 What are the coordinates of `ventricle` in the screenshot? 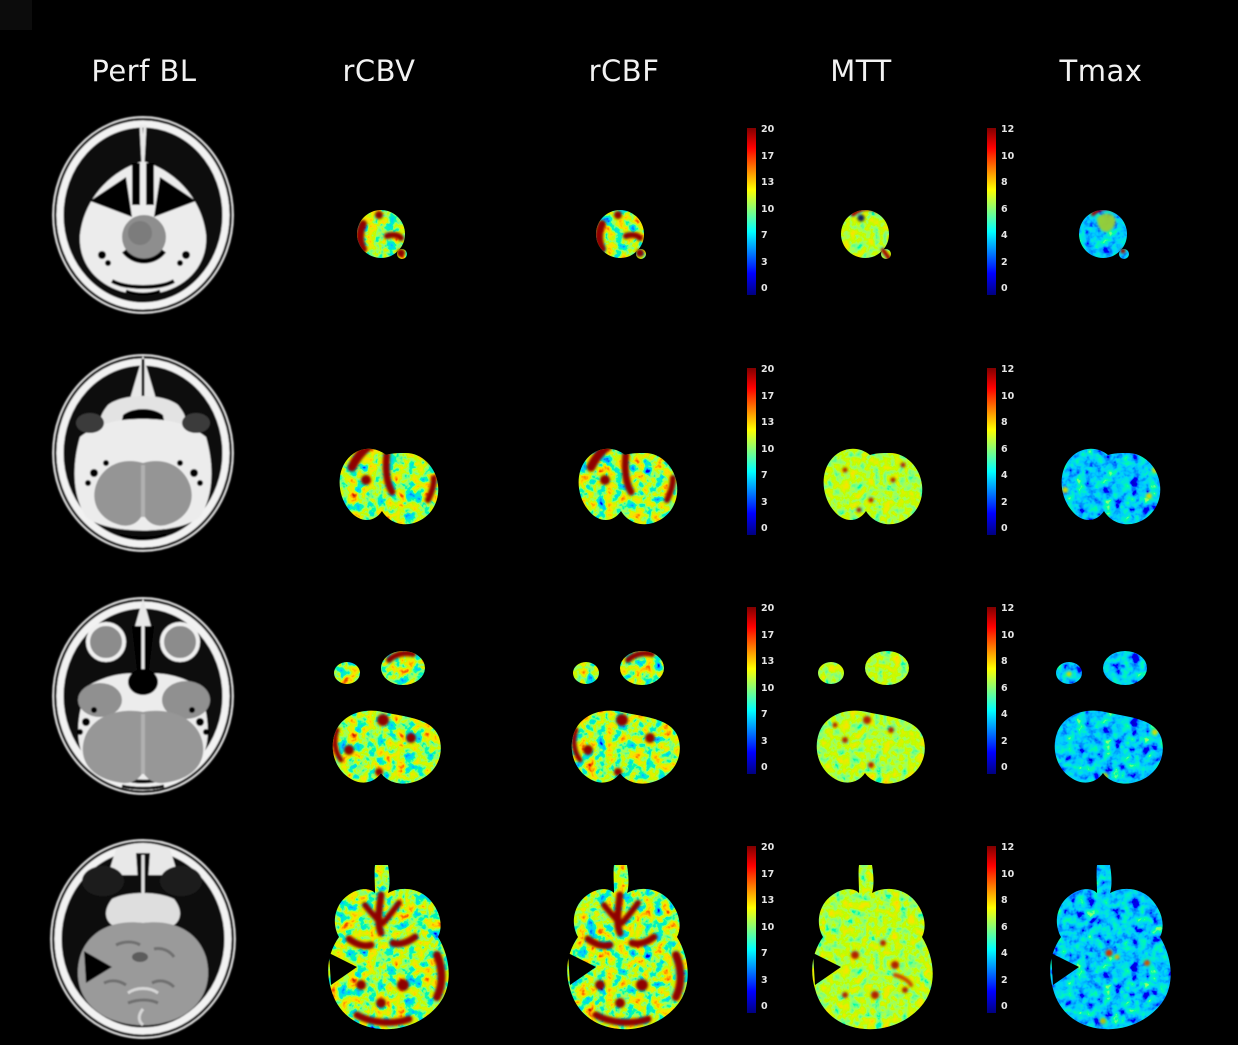 It's located at (140, 957).